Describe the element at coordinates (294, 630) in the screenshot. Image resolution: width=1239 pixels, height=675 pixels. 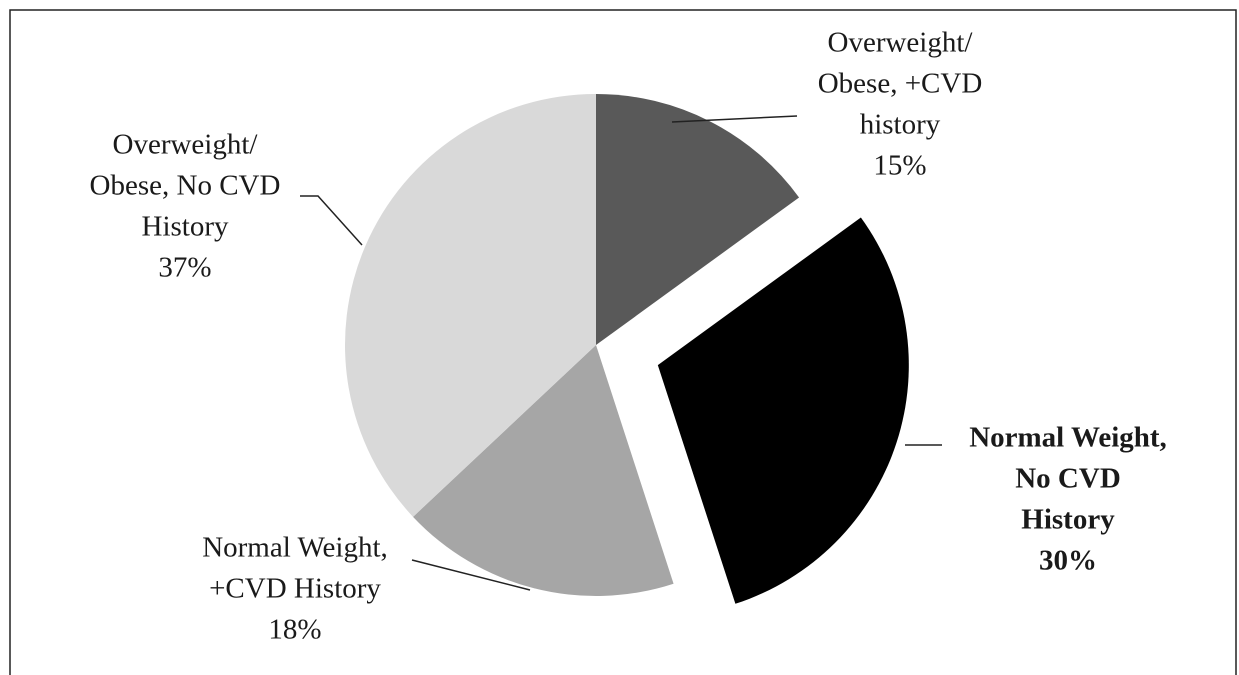
I see `value-label: 18%` at that location.